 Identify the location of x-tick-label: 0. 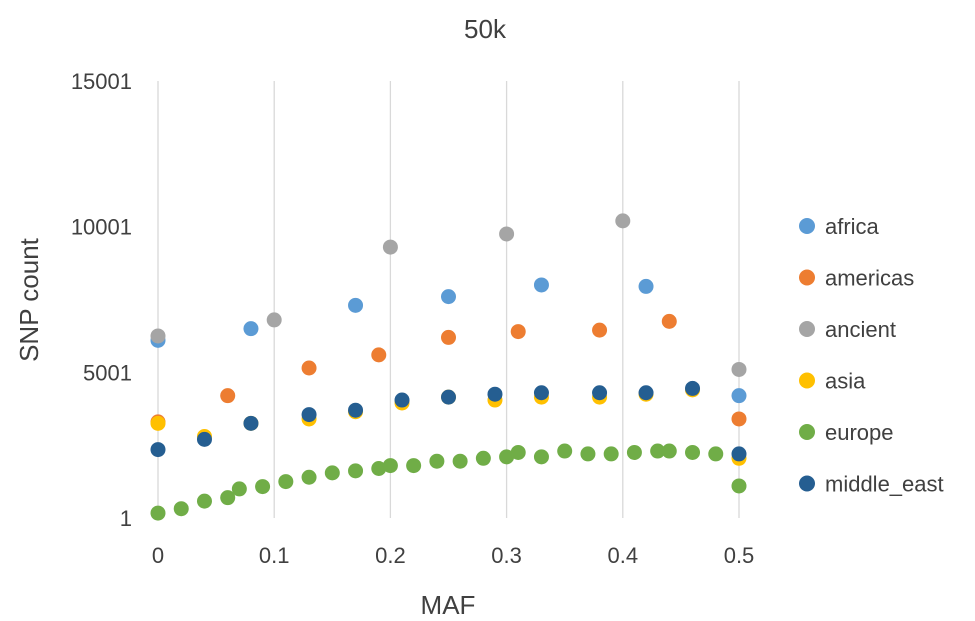
(158, 555).